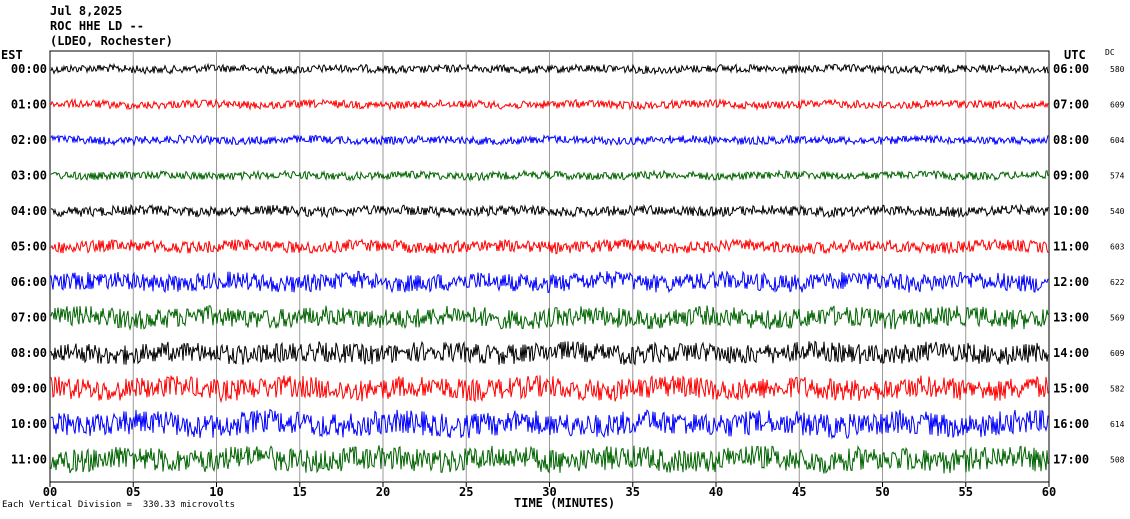 This screenshot has width=1130, height=519. Describe the element at coordinates (1071, 105) in the screenshot. I see `row-label-right: 07:00` at that location.